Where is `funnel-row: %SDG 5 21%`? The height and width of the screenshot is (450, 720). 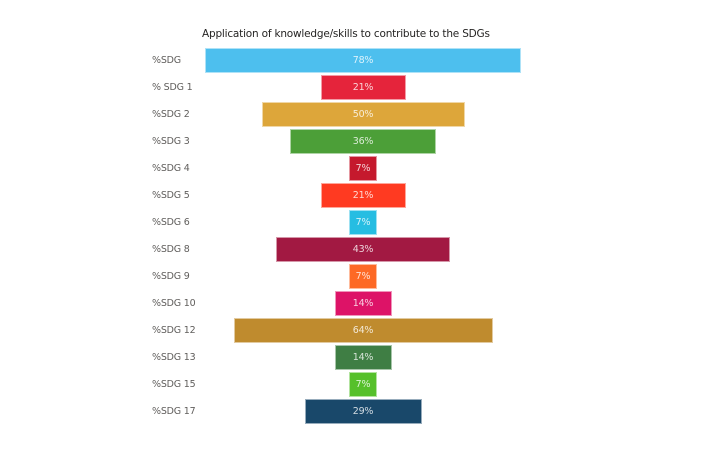
funnel-row: %SDG 5 21% is located at coordinates (360, 195).